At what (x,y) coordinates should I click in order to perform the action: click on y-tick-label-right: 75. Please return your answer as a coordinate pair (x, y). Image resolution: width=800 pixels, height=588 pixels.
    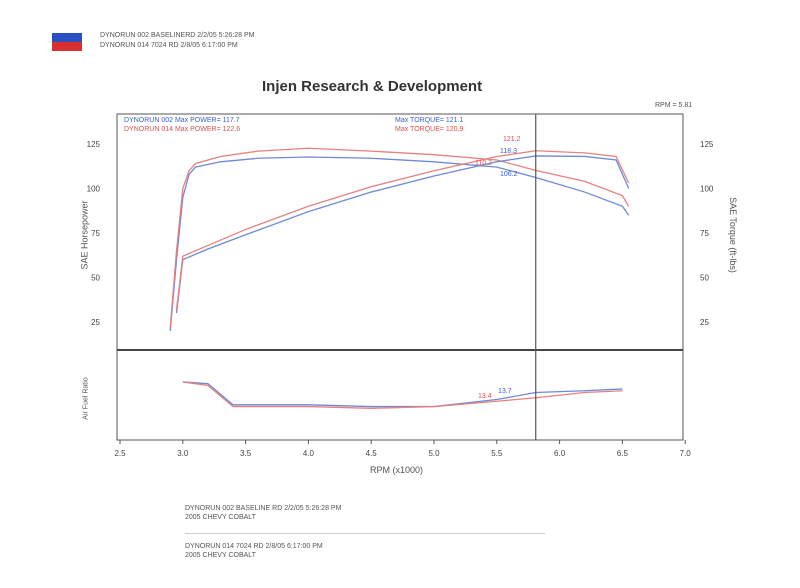
    Looking at the image, I should click on (704, 233).